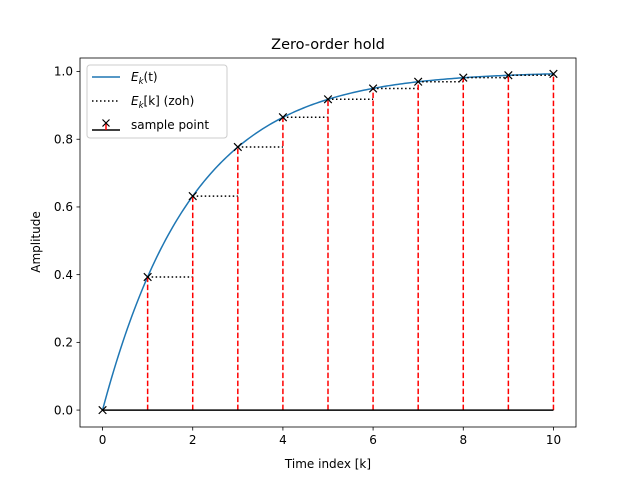  Describe the element at coordinates (36, 242) in the screenshot. I see `y-axis-label: Amplitude` at that location.